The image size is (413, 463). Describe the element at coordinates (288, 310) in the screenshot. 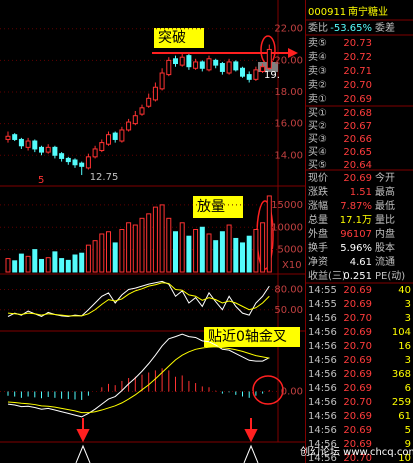

I see `y-tick-label: 50.00` at that location.